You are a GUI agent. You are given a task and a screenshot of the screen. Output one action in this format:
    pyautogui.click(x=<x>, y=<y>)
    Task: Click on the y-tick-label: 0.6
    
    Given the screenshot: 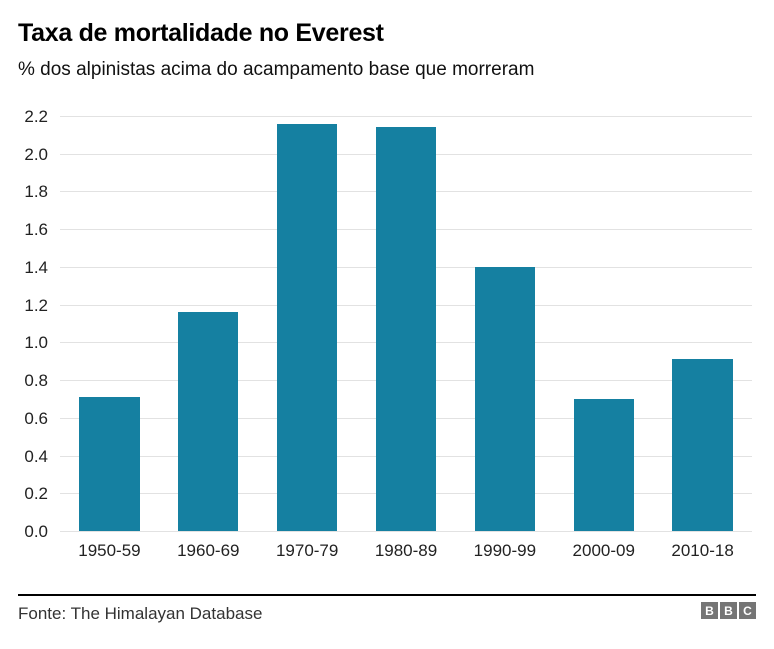 What is the action you would take?
    pyautogui.click(x=36, y=418)
    